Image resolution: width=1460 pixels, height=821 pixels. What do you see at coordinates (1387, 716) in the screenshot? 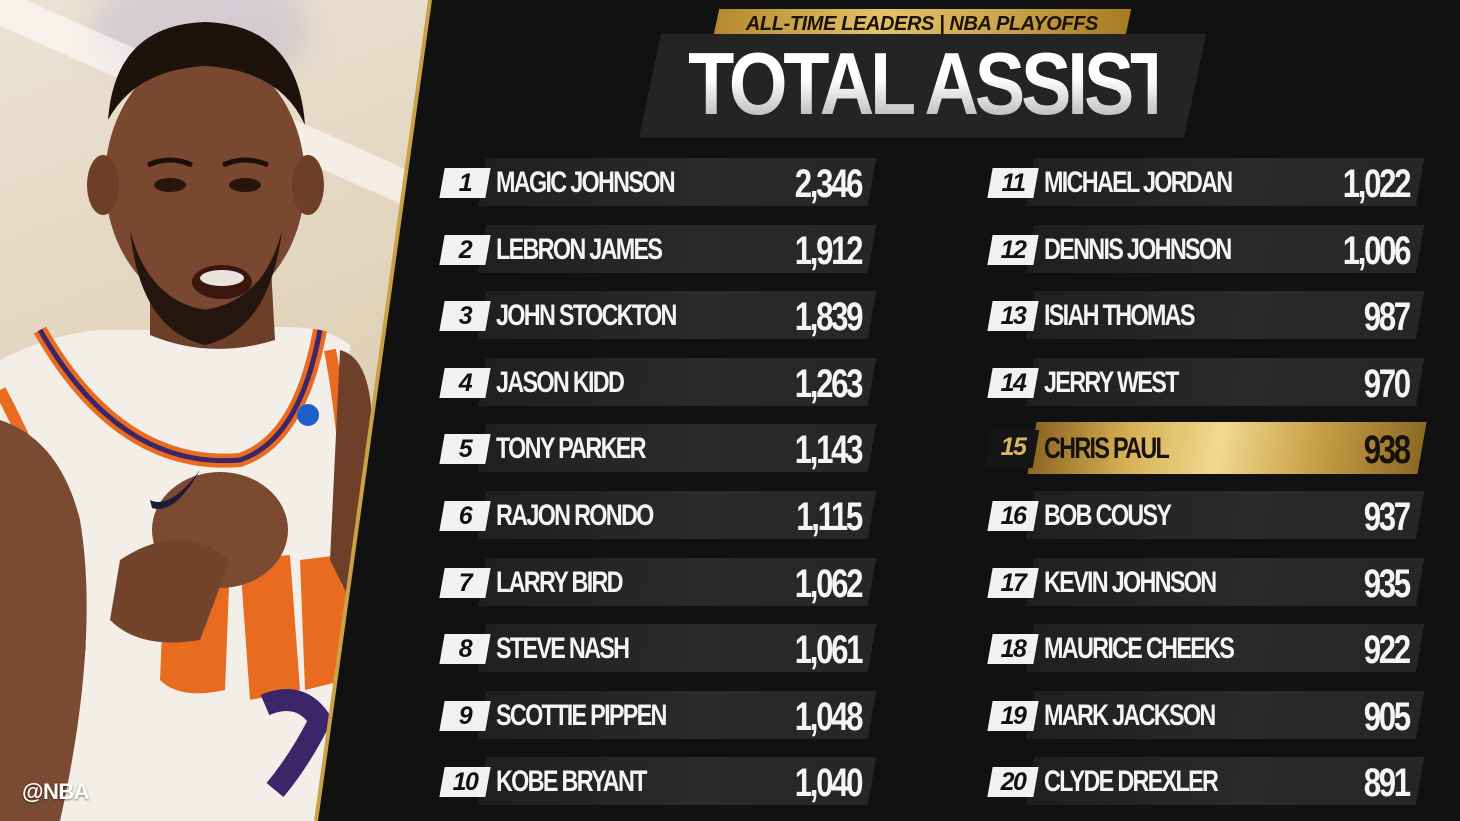
I see `assists-total: 905` at bounding box center [1387, 716].